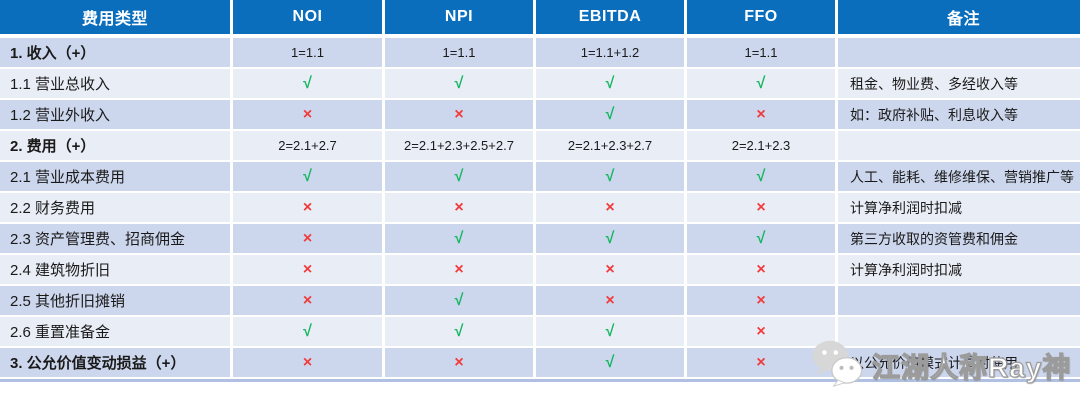  What do you see at coordinates (115, 17) in the screenshot?
I see `col-header-cost-type: 费用类型` at bounding box center [115, 17].